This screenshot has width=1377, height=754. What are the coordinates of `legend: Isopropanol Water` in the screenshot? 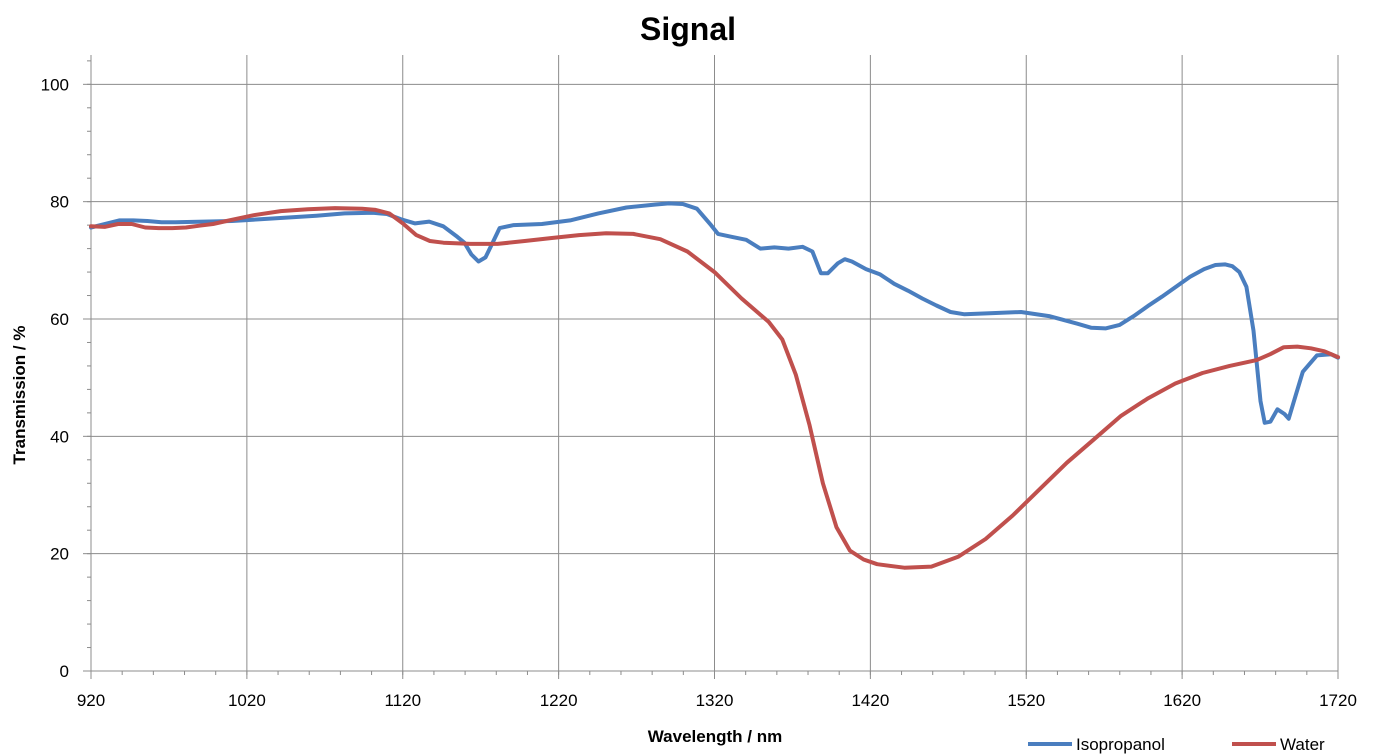 It's located at (1176, 744).